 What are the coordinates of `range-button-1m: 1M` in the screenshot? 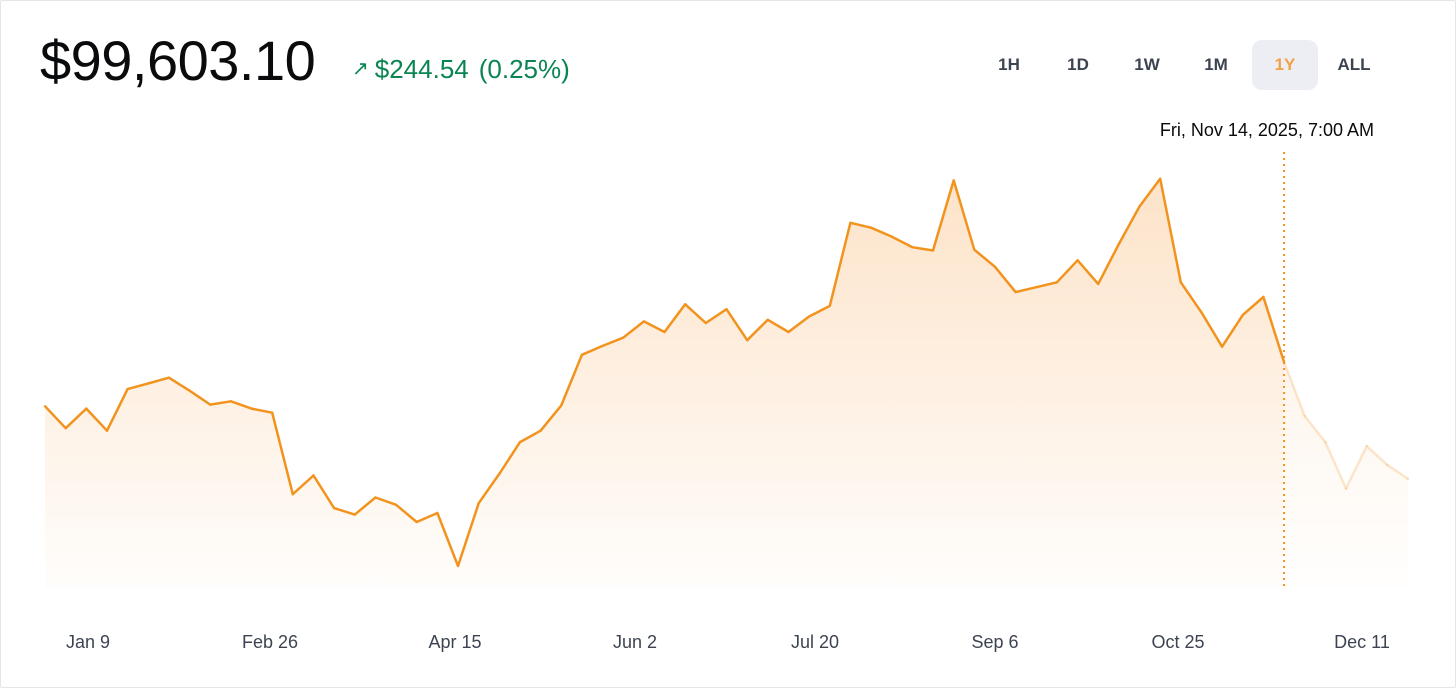 It's located at (1216, 64).